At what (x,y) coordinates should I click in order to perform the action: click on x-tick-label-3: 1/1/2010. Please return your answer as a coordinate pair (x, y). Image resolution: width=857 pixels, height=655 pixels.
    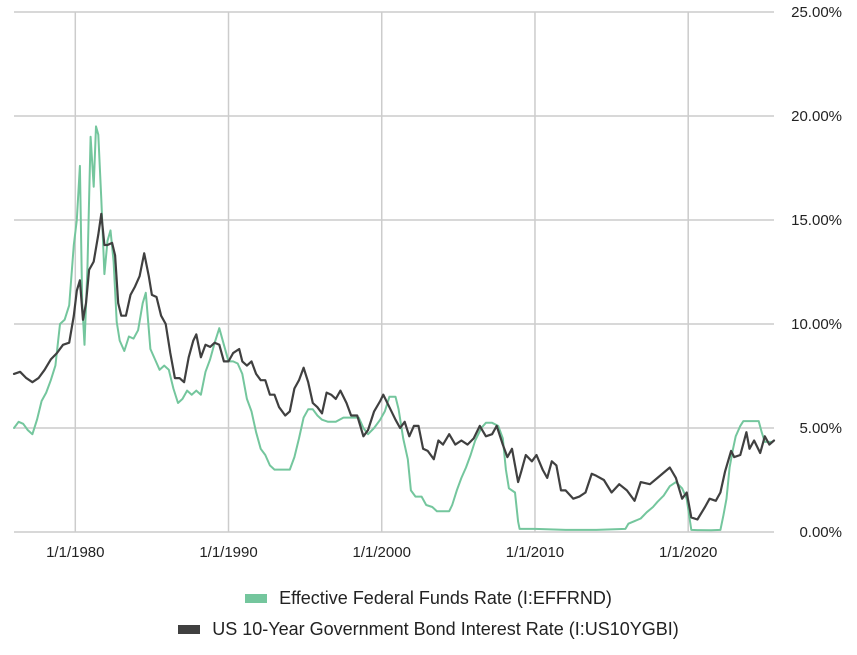
    Looking at the image, I should click on (535, 552).